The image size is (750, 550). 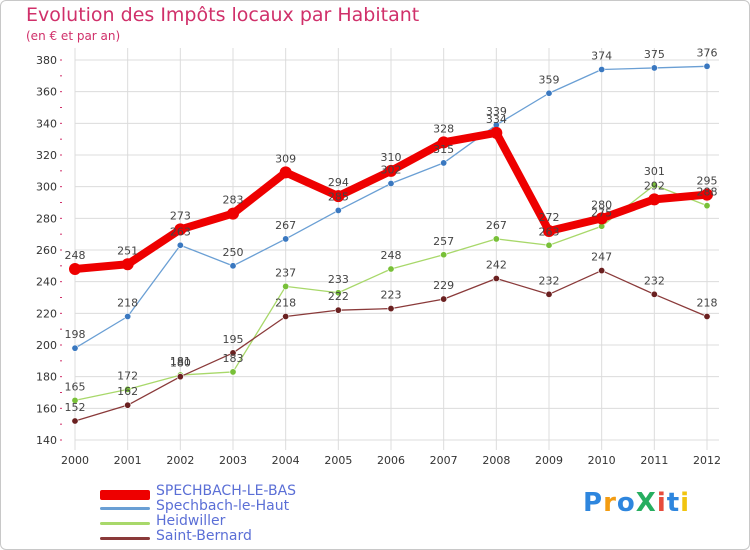 What do you see at coordinates (601, 204) in the screenshot?
I see `data-label: 280` at bounding box center [601, 204].